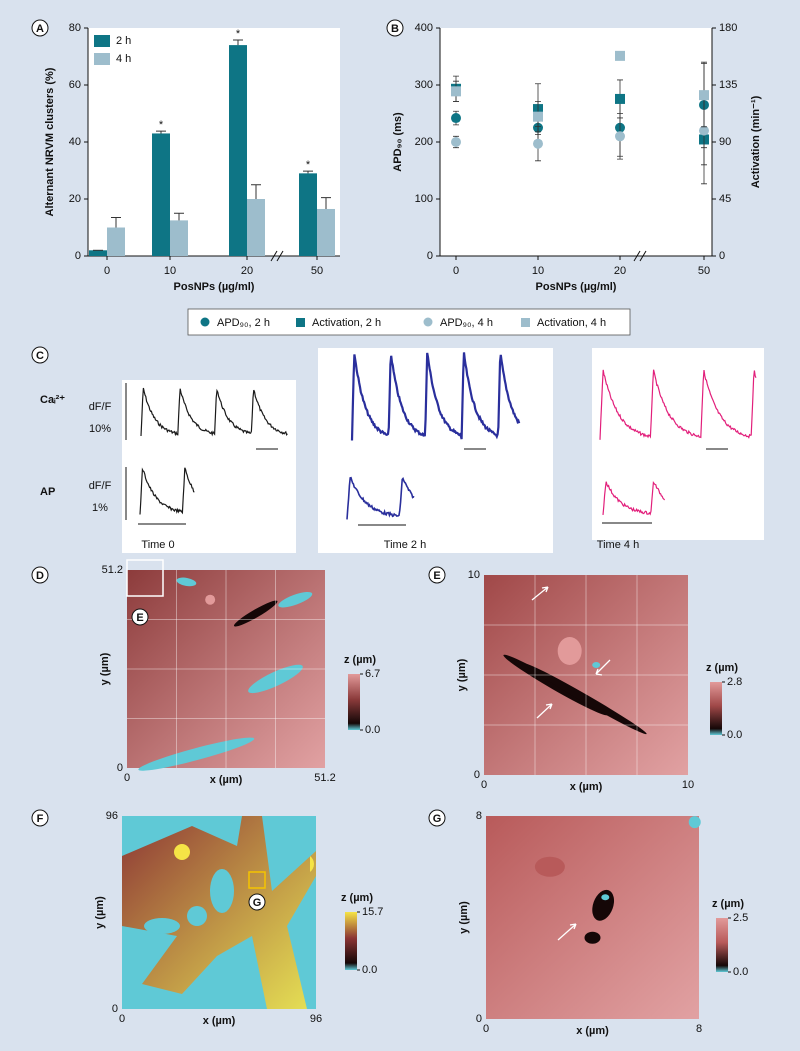 The height and width of the screenshot is (1051, 800). What do you see at coordinates (372, 912) in the screenshot?
I see `colorbar-tick-label: 15.7` at bounding box center [372, 912].